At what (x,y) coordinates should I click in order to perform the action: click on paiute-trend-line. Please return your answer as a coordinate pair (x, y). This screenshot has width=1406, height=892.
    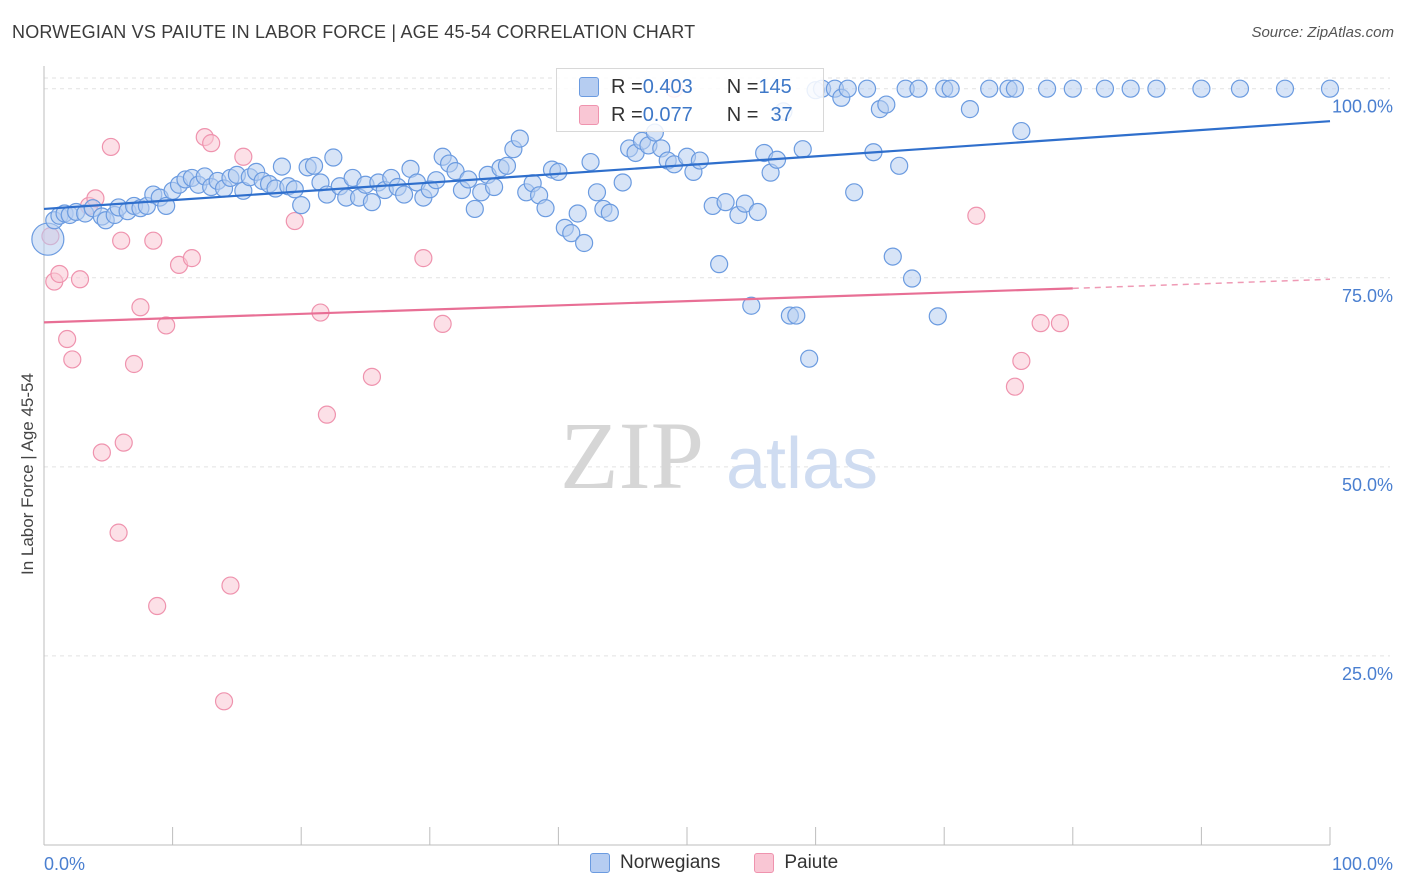
    Looking at the image, I should click on (558, 305).